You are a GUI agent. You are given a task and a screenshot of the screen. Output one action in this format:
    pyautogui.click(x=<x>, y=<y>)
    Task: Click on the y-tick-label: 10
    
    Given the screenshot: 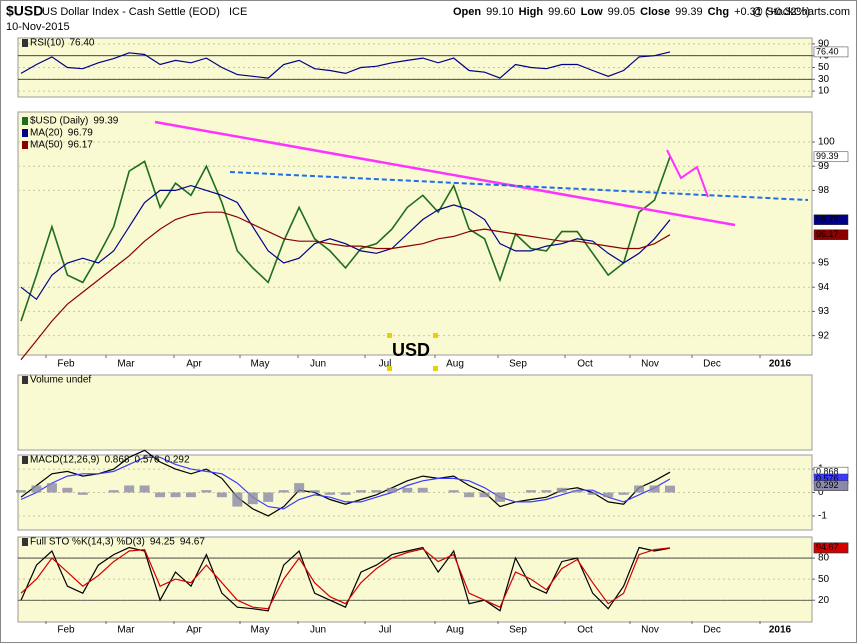 What is the action you would take?
    pyautogui.click(x=824, y=91)
    